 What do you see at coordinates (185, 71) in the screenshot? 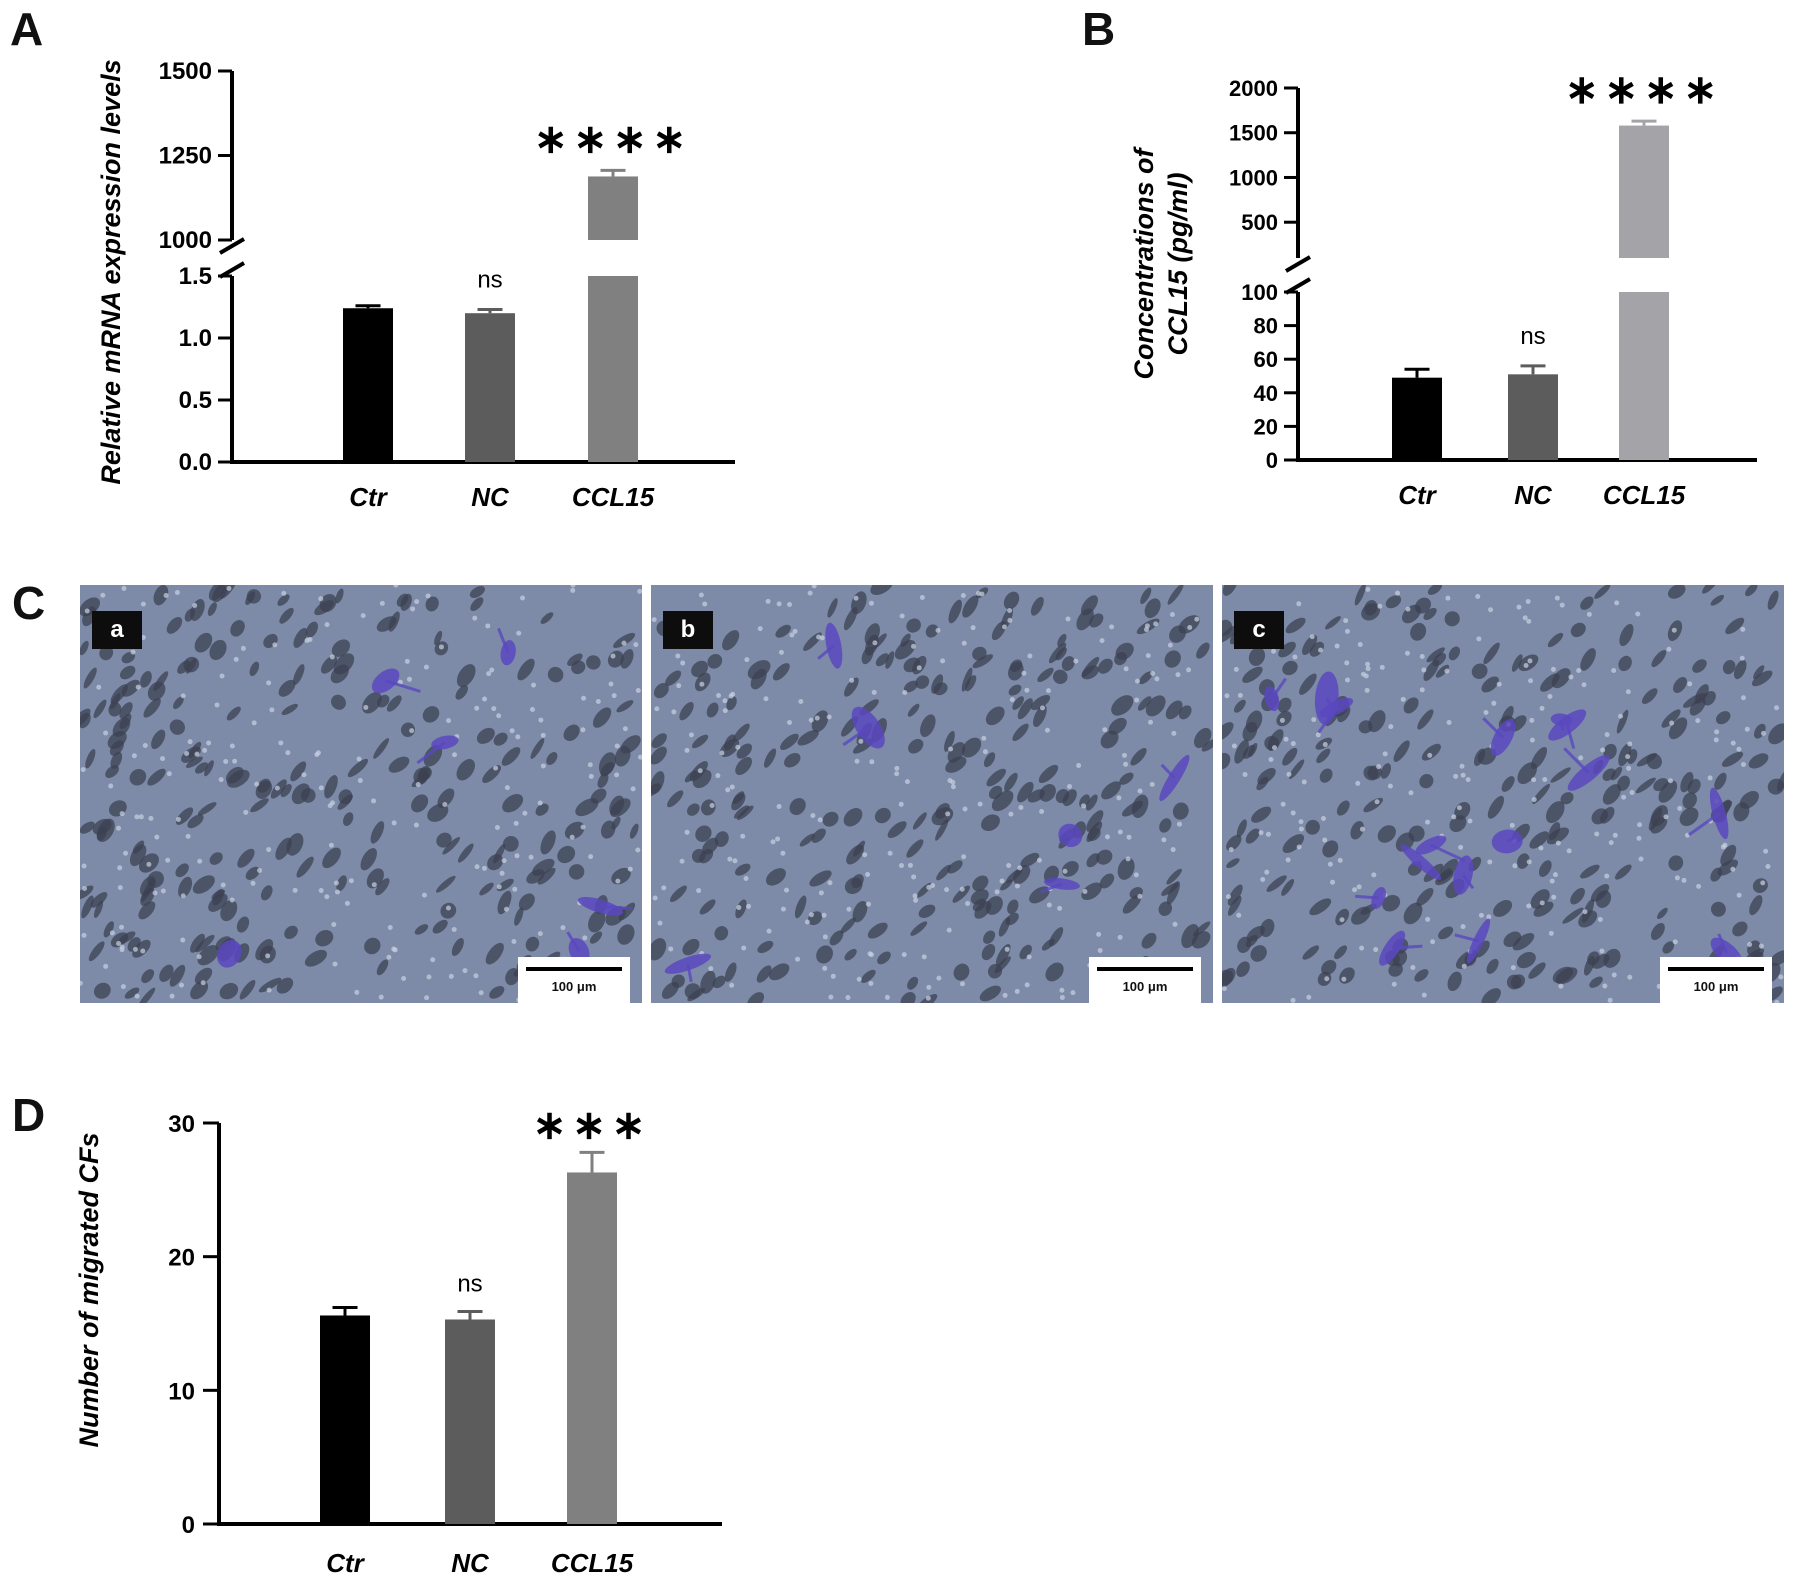
I see `y-tick-label: 1500` at bounding box center [185, 71].